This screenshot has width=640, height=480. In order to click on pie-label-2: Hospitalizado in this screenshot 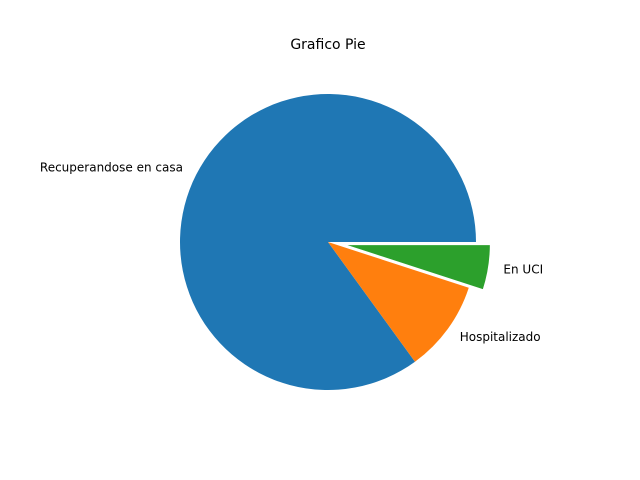, I will do `click(500, 337)`.